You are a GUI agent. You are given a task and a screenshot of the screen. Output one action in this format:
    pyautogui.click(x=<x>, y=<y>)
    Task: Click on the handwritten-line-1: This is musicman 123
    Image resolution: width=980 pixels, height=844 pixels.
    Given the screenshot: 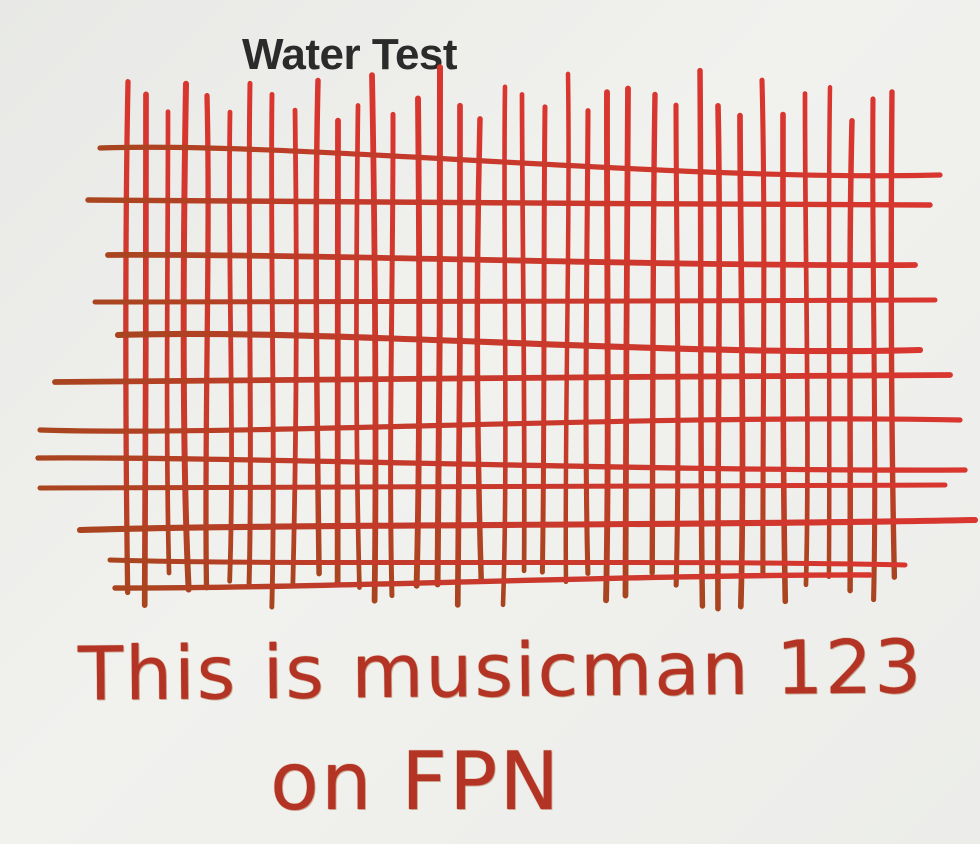 What is the action you would take?
    pyautogui.click(x=500, y=671)
    